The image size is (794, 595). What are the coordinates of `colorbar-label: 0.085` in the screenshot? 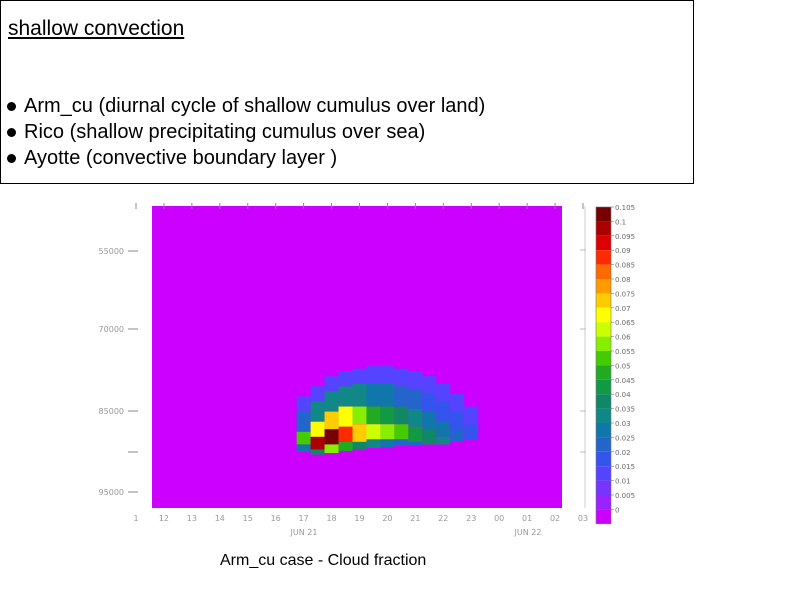 It's located at (625, 266).